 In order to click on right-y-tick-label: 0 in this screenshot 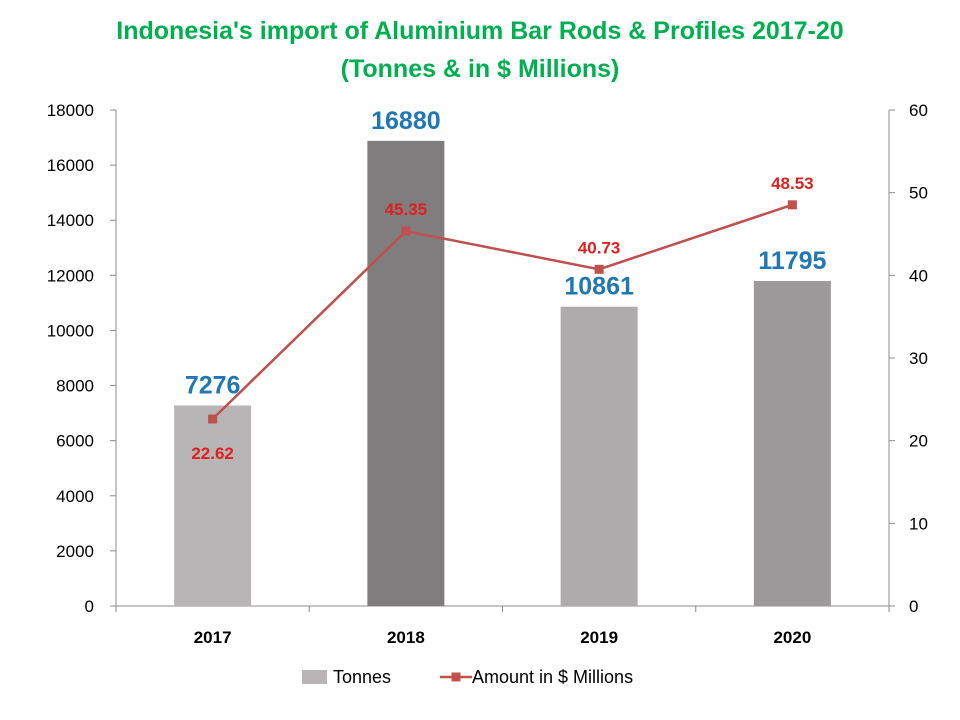, I will do `click(913, 606)`.